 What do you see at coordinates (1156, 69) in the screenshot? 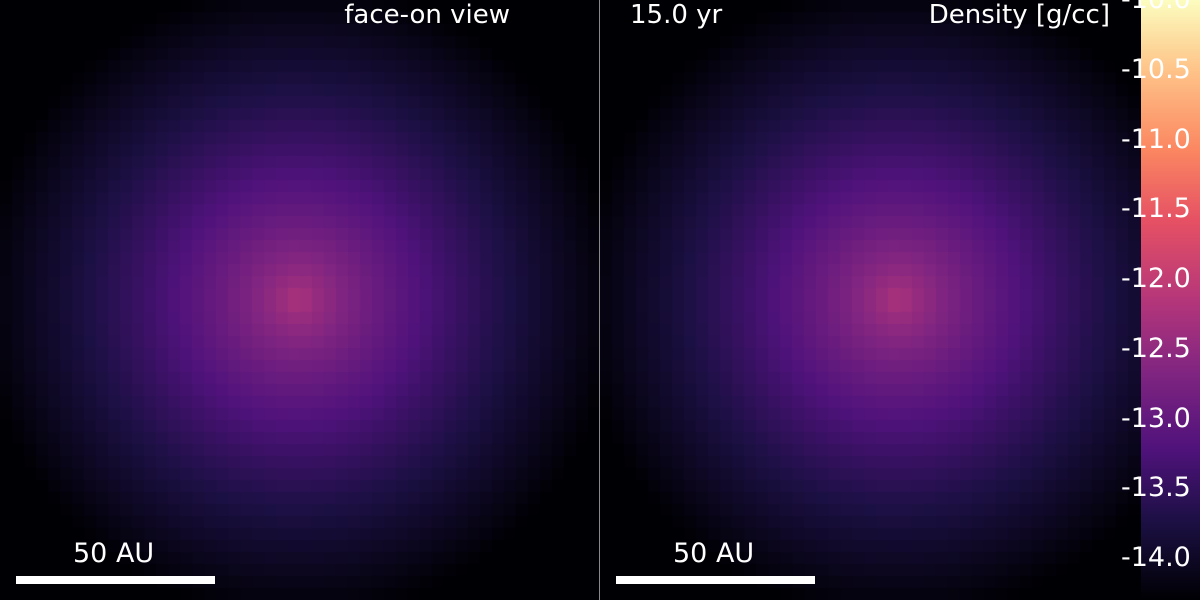
I see `colorbar-tick-label: -10.5` at bounding box center [1156, 69].